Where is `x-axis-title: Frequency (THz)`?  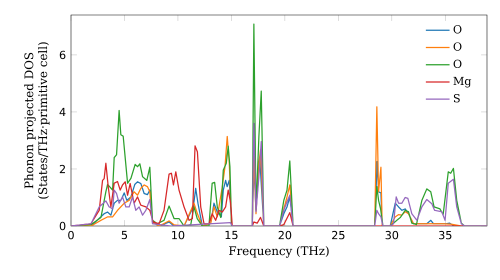 x-axis-title: Frequency (THz) is located at coordinates (279, 252).